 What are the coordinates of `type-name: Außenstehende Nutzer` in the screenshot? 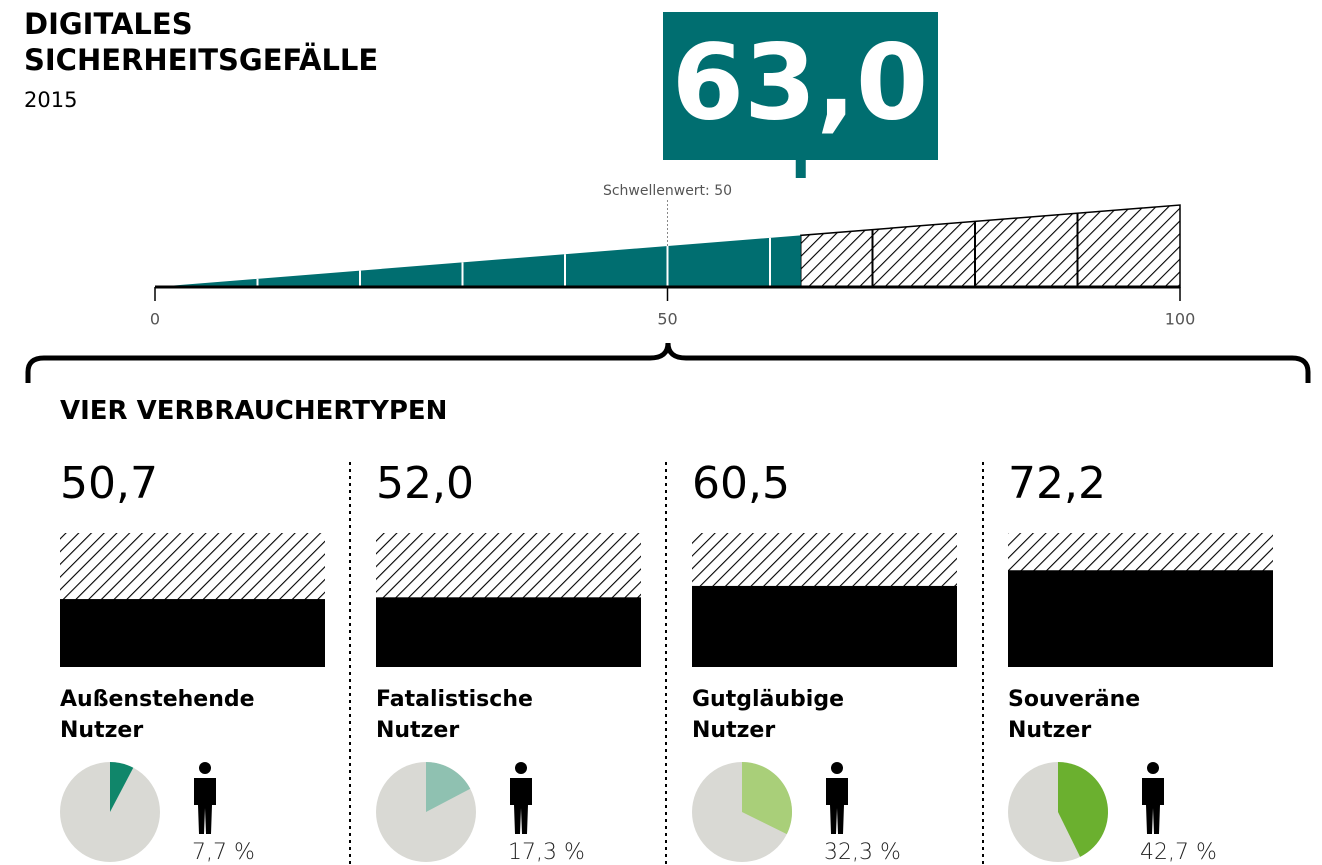 It's located at (157, 715).